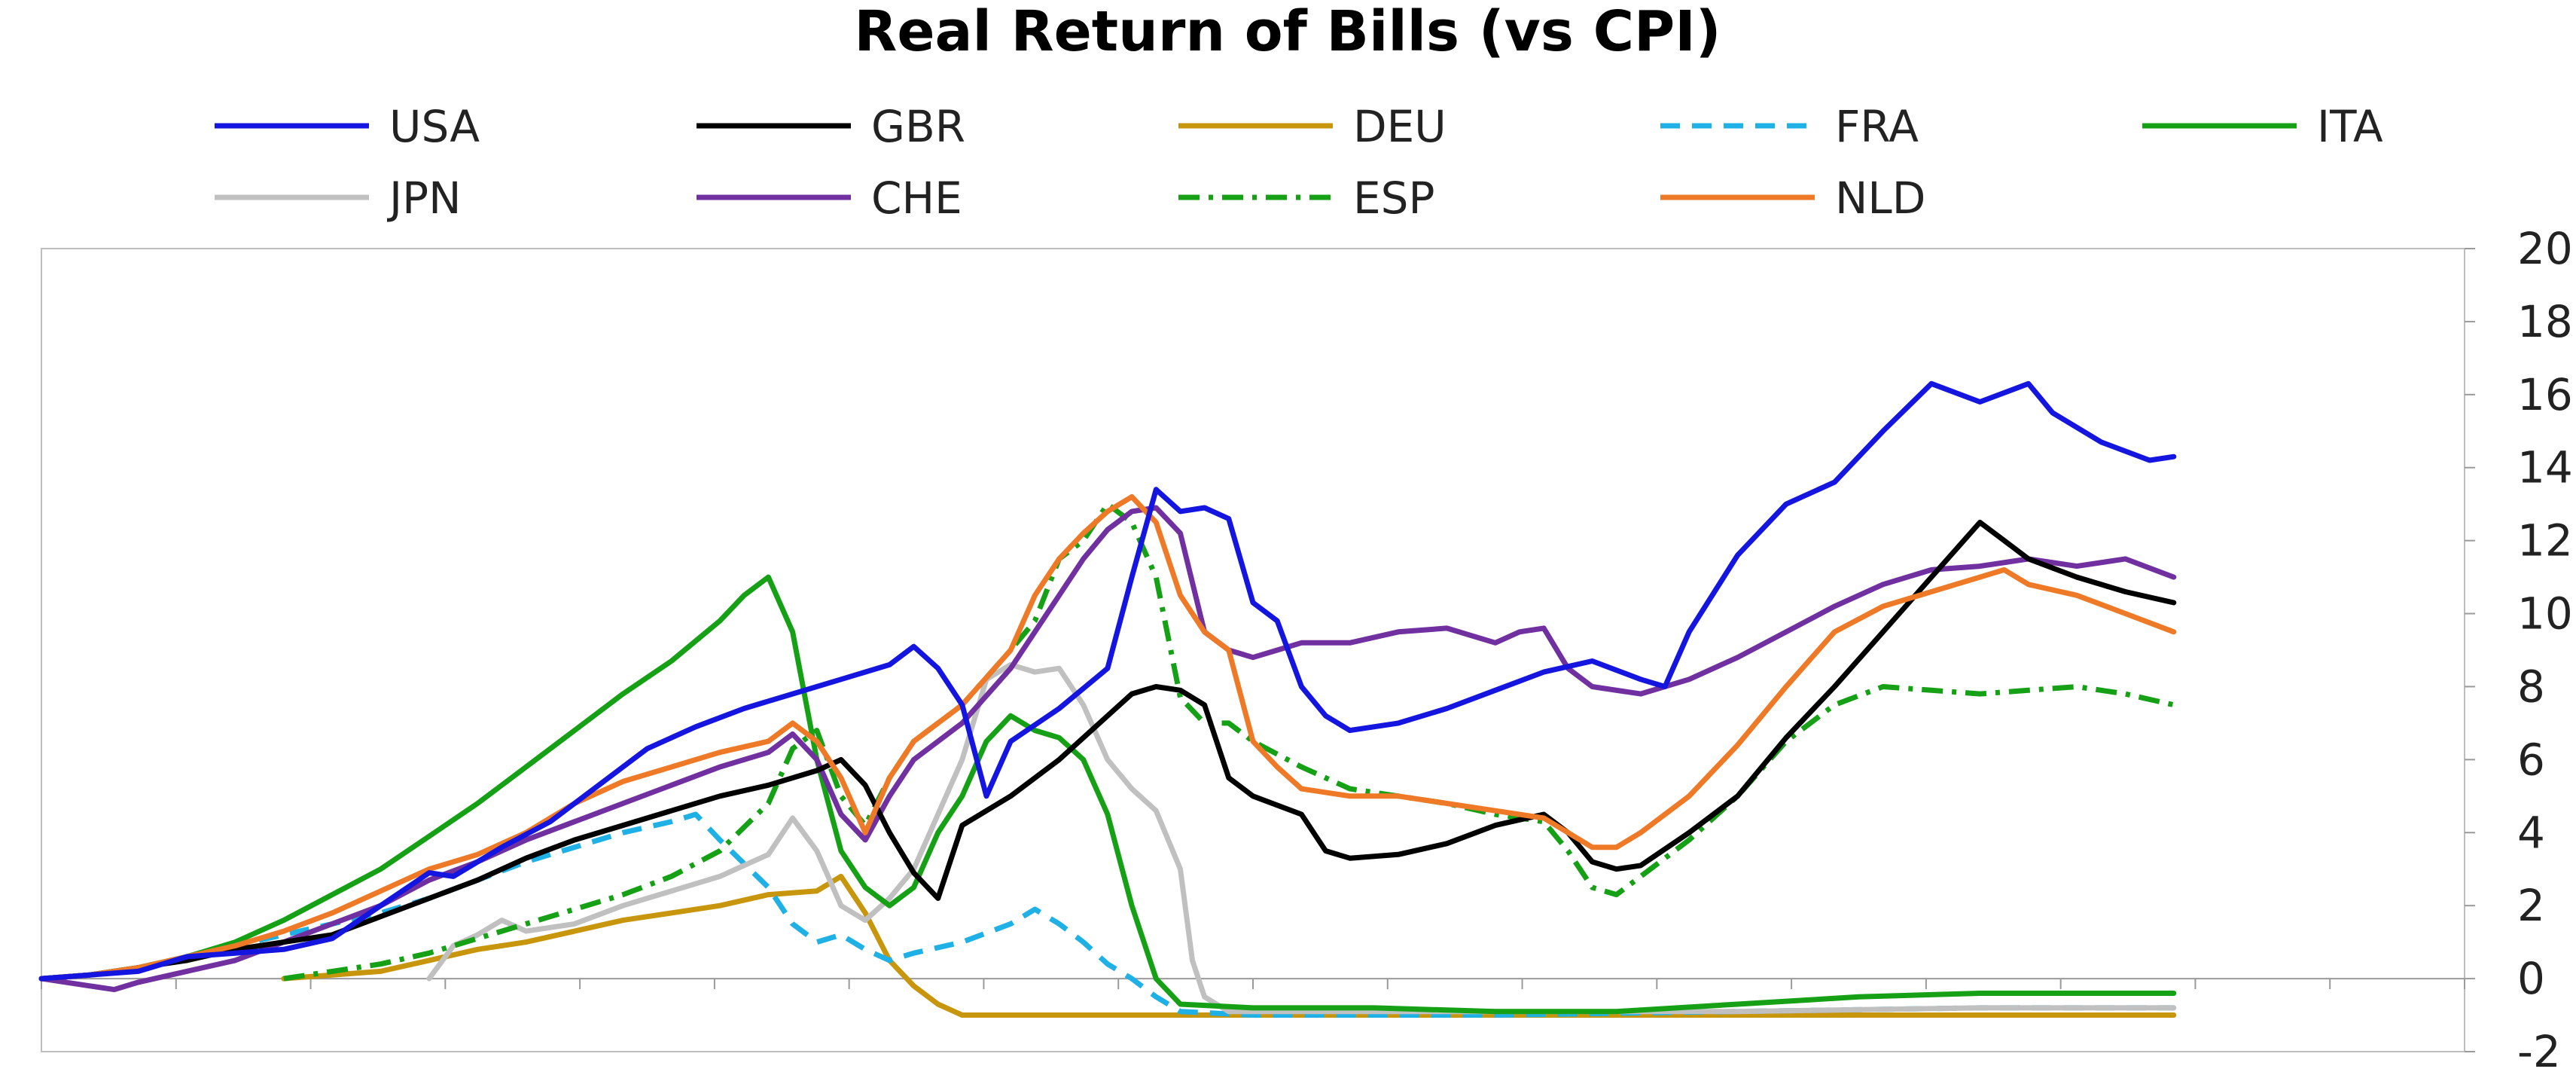 This screenshot has height=1078, width=2576. What do you see at coordinates (1880, 198) in the screenshot?
I see `legend-label-nld: NLD` at bounding box center [1880, 198].